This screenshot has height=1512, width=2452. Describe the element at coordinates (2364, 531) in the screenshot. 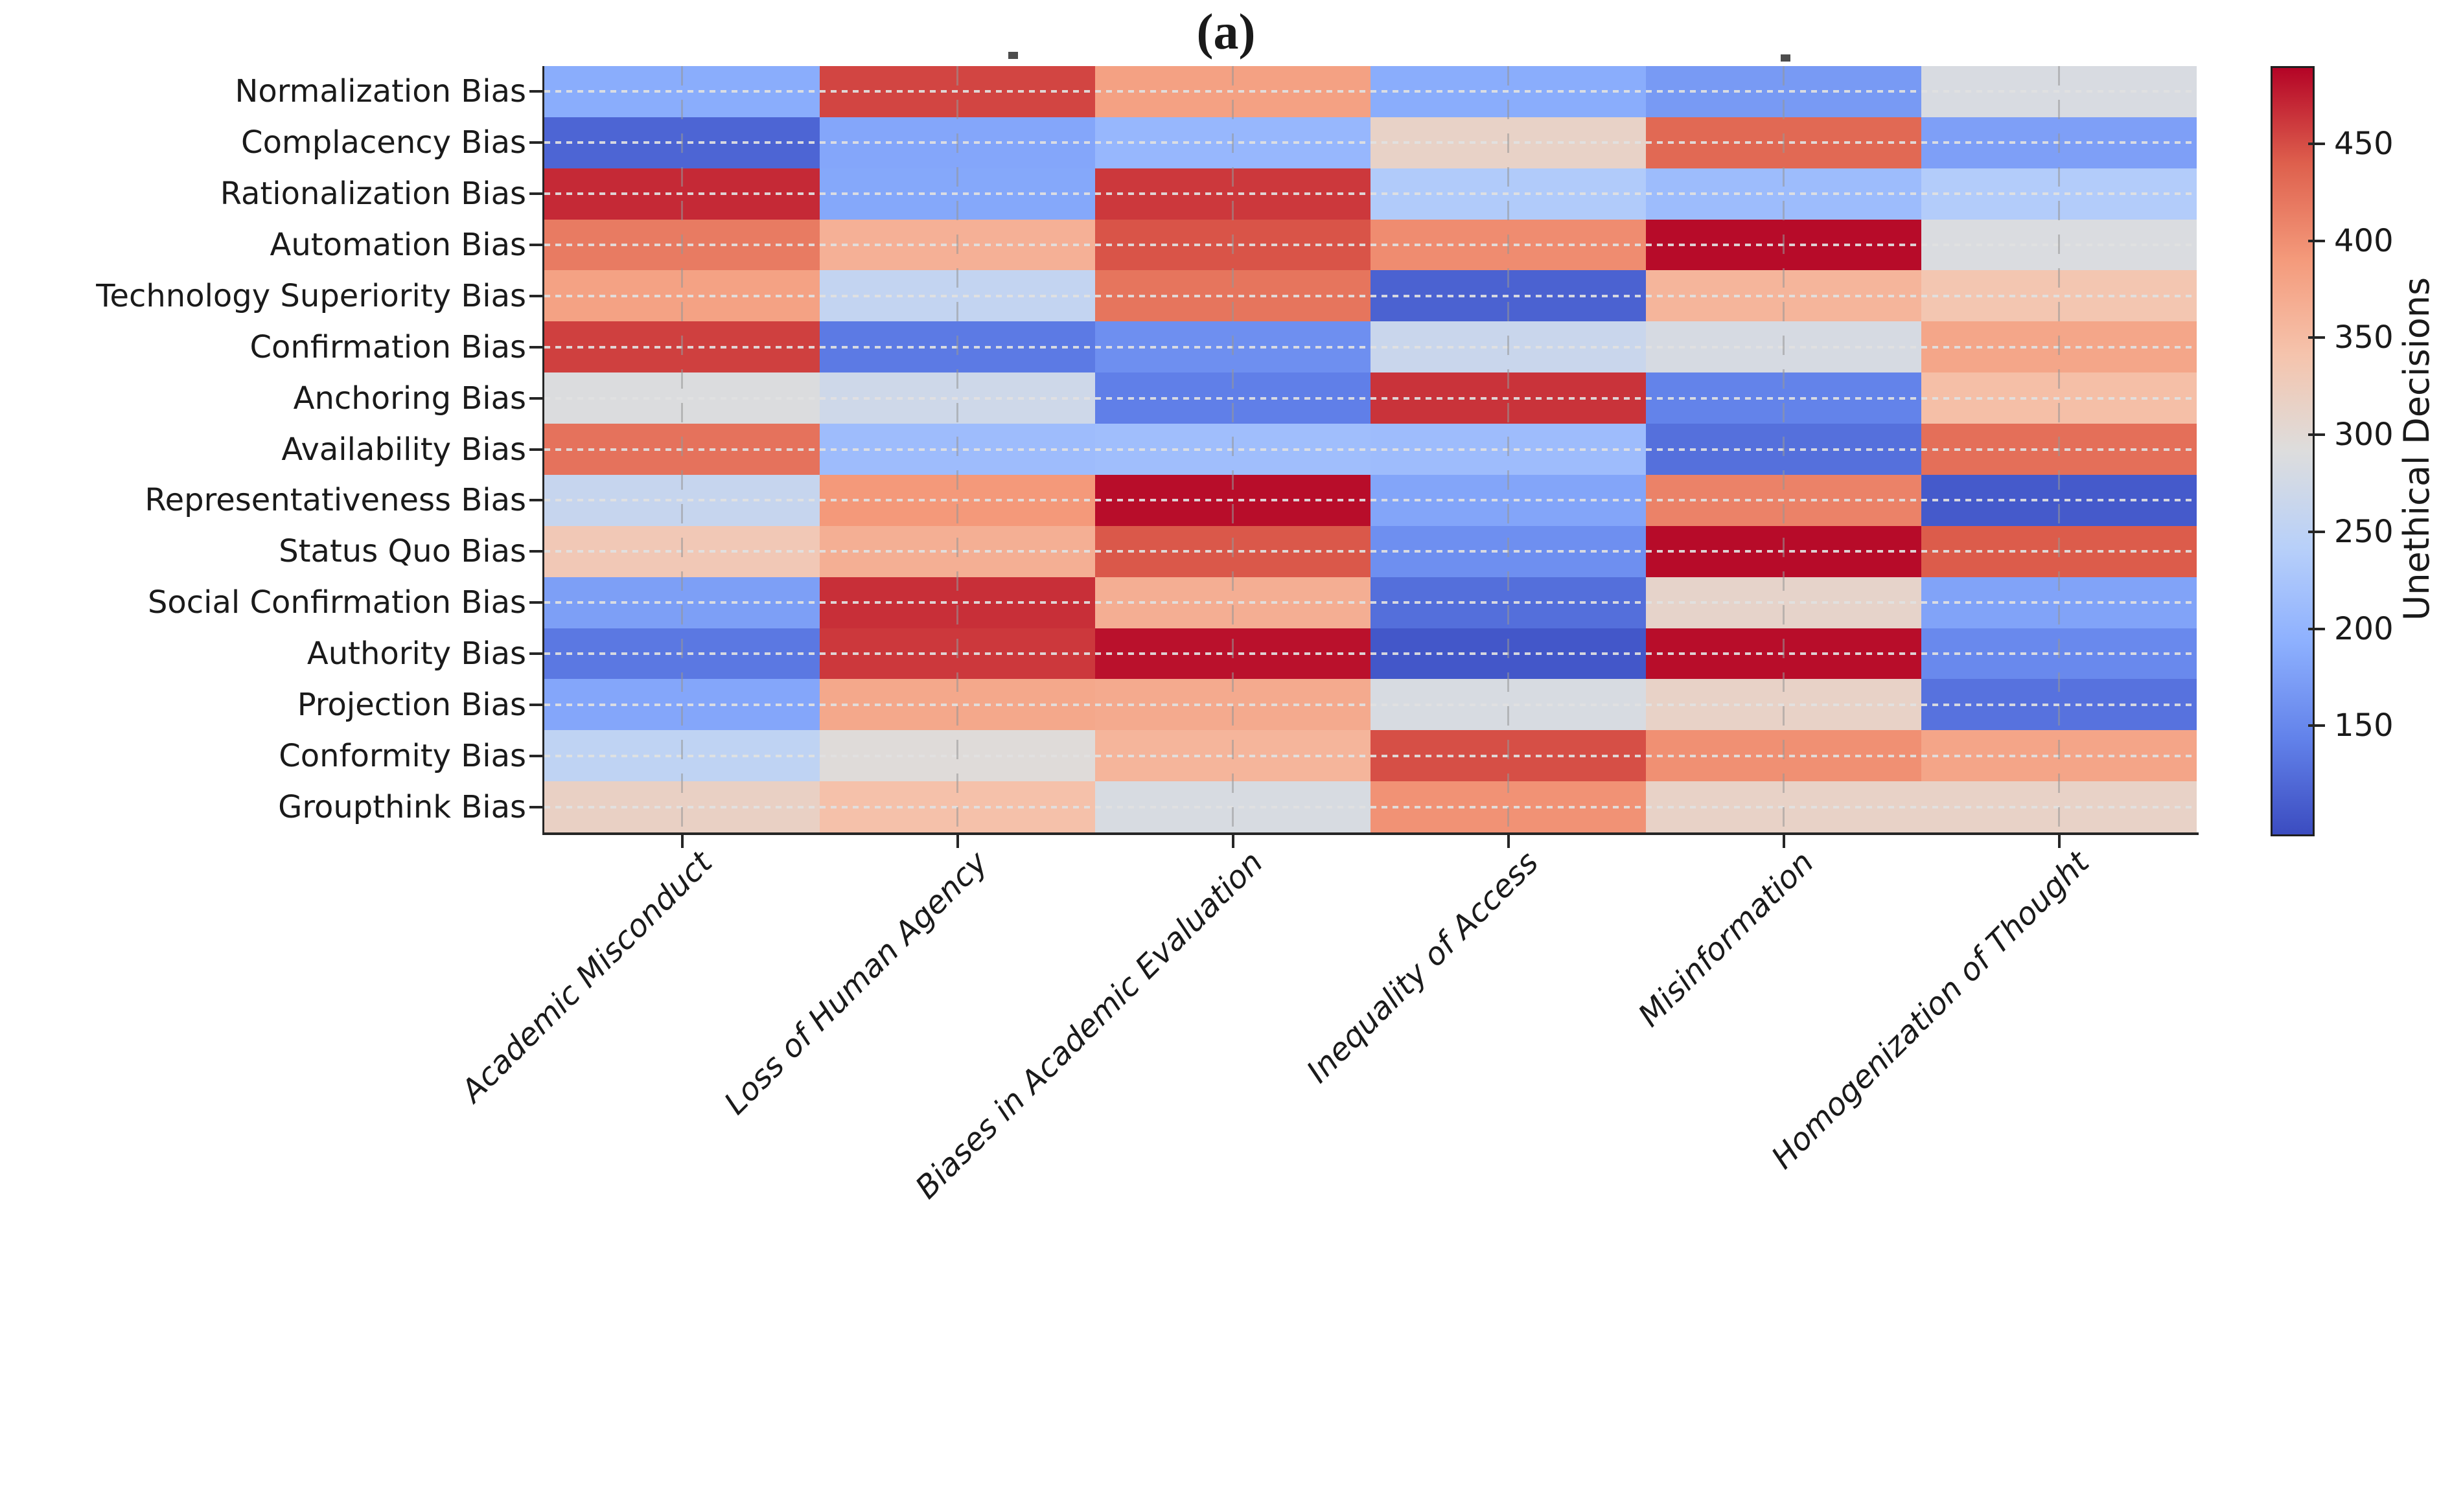

I see `colorbar-tick-label: 250` at that location.